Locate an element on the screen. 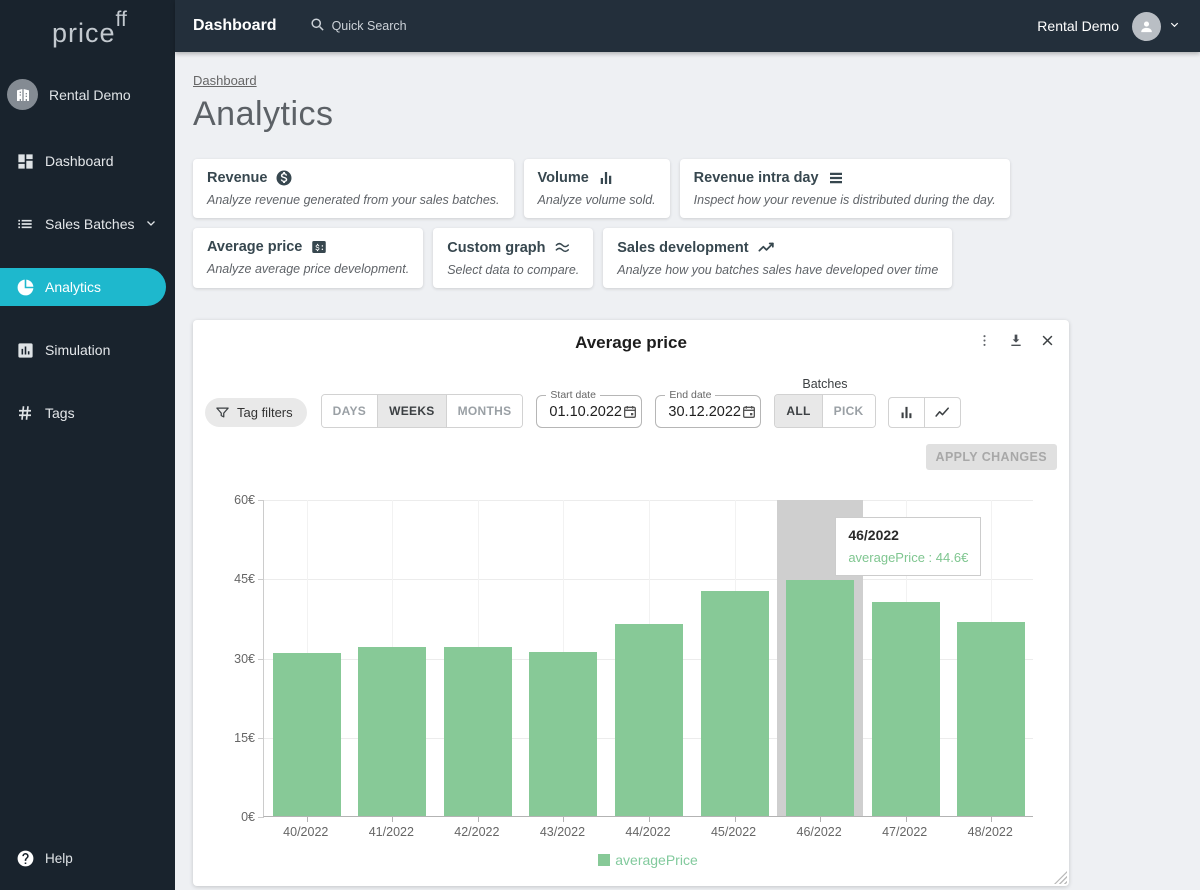 The image size is (1200, 890). sidebar-item-label: Simulation is located at coordinates (78, 350).